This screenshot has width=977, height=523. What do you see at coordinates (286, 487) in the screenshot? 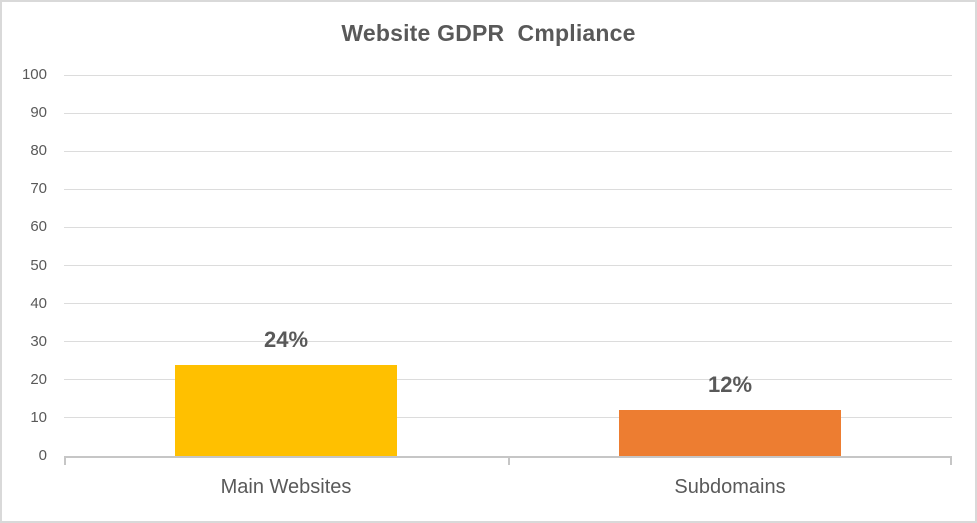
I see `x-axis-category-label-main-websites: Main Websites` at bounding box center [286, 487].